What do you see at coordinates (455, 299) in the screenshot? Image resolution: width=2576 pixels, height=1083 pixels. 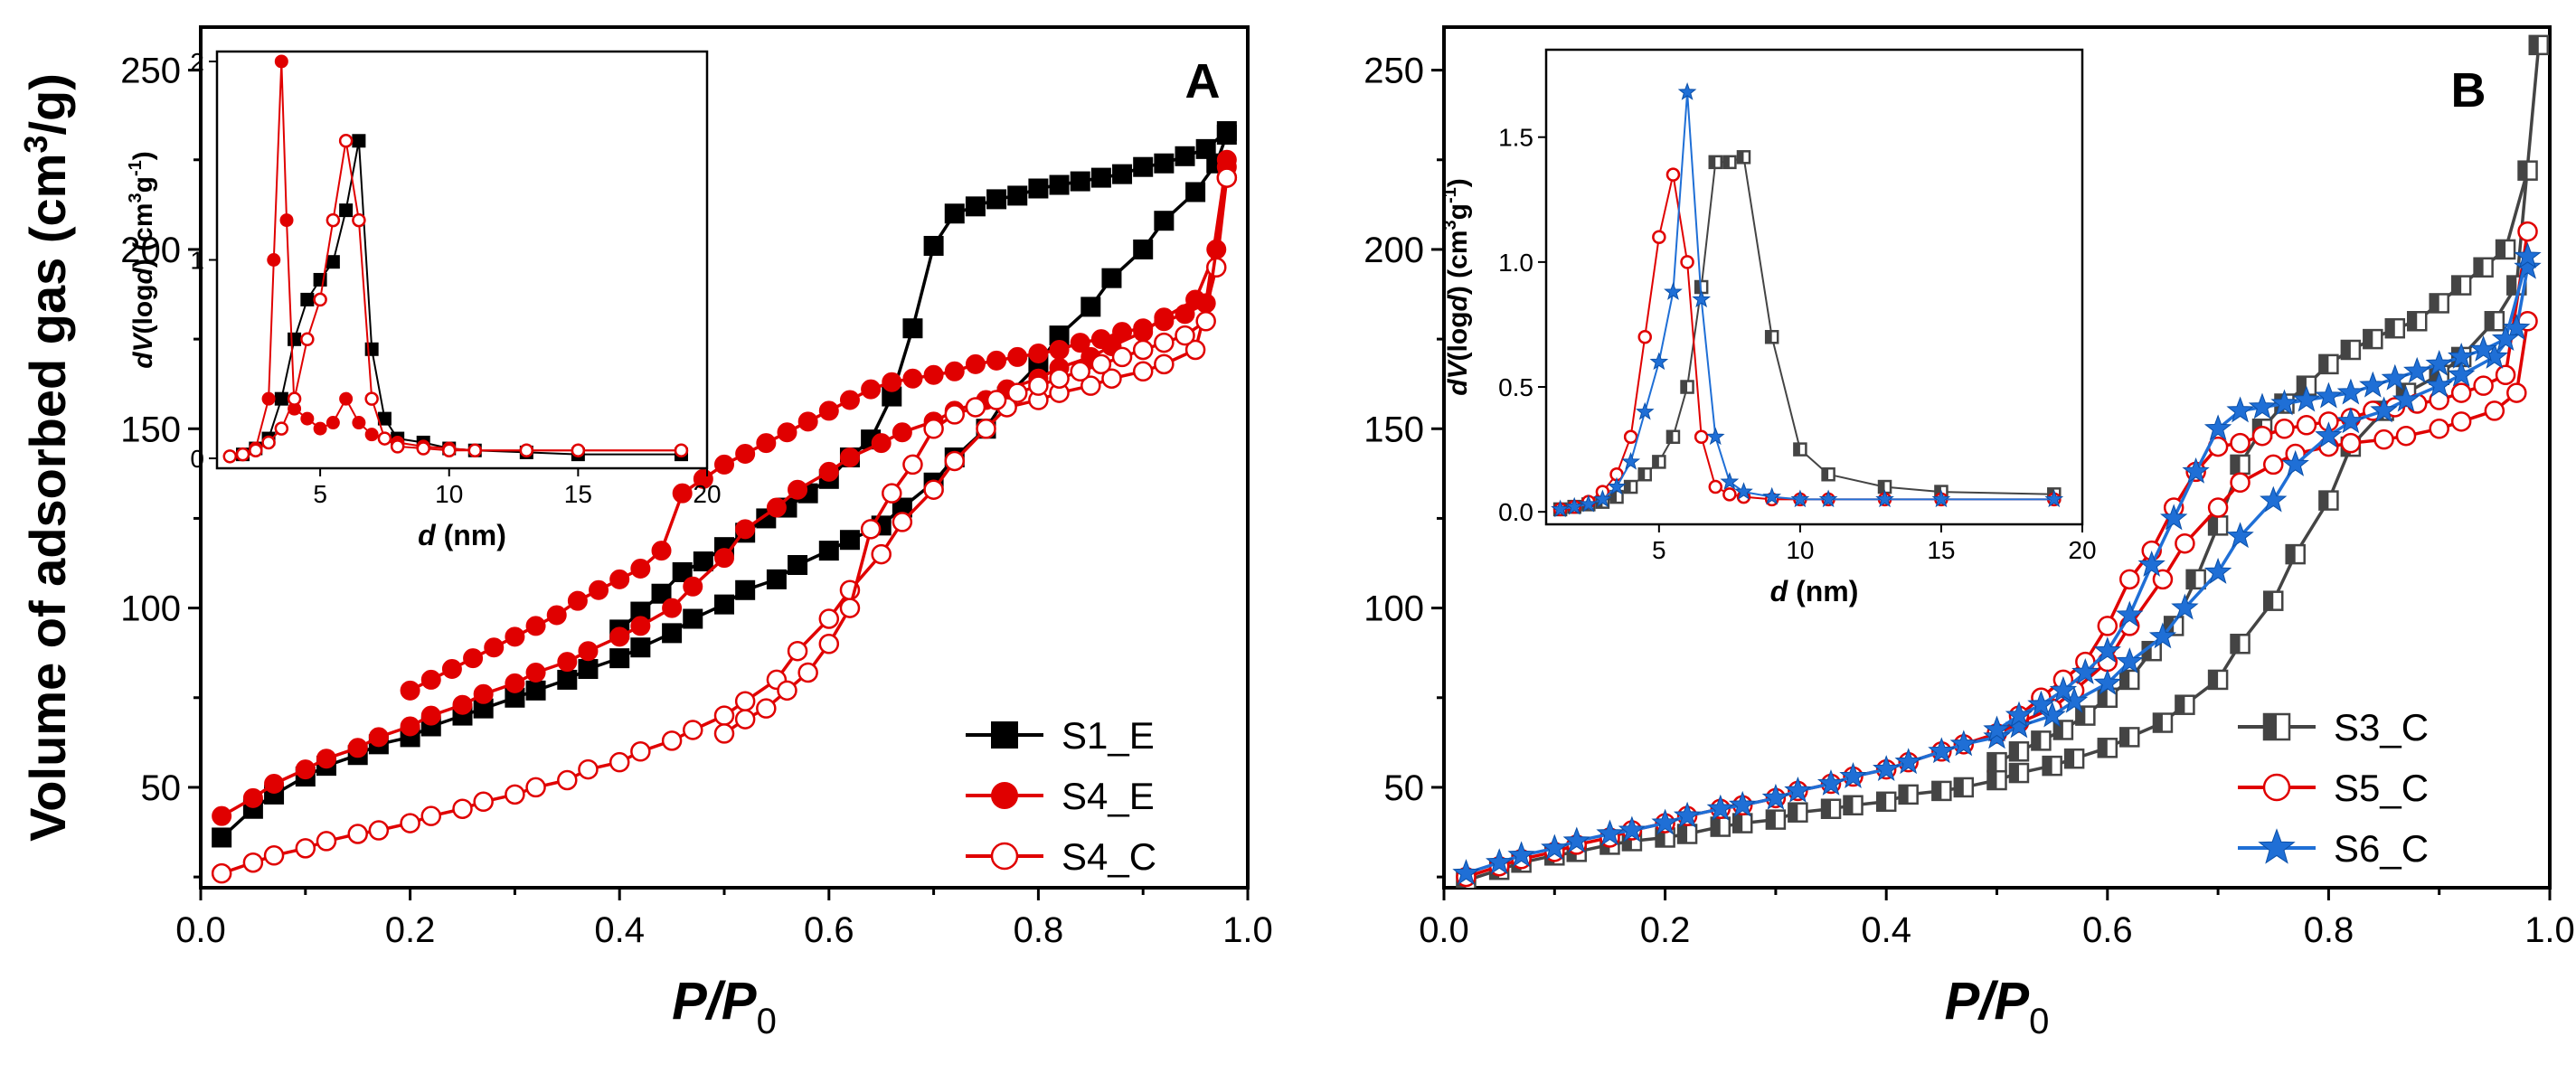 I see `inset-series-S4_C` at bounding box center [455, 299].